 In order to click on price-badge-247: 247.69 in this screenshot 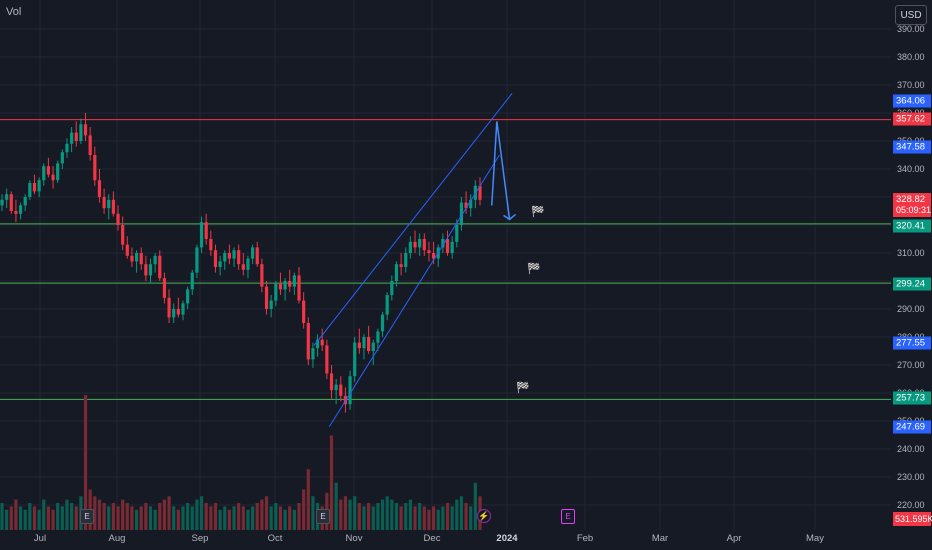, I will do `click(912, 427)`.